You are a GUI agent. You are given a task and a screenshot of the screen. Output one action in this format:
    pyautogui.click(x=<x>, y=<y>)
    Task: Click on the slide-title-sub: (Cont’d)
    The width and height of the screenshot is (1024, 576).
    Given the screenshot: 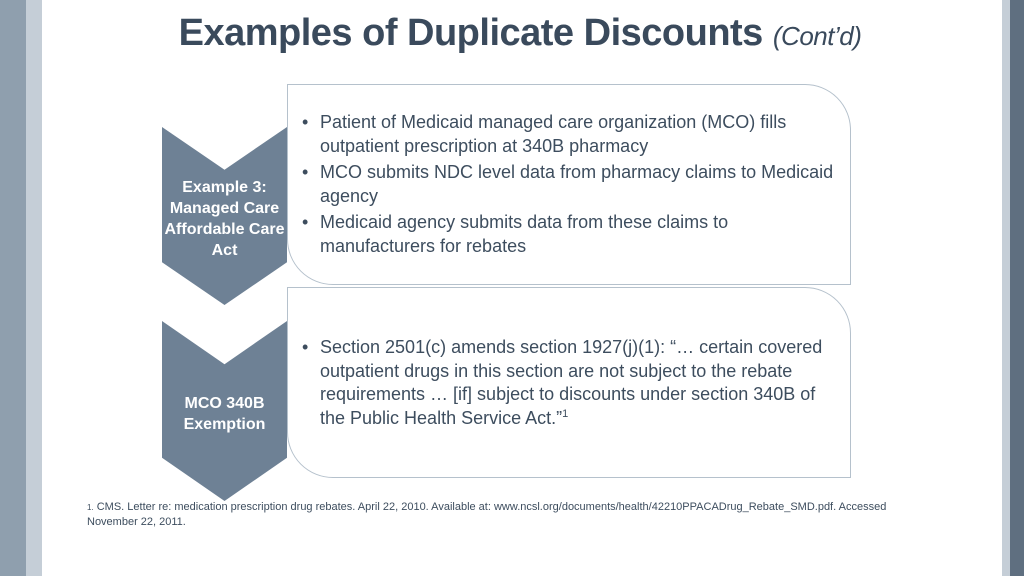 What is the action you would take?
    pyautogui.click(x=817, y=36)
    